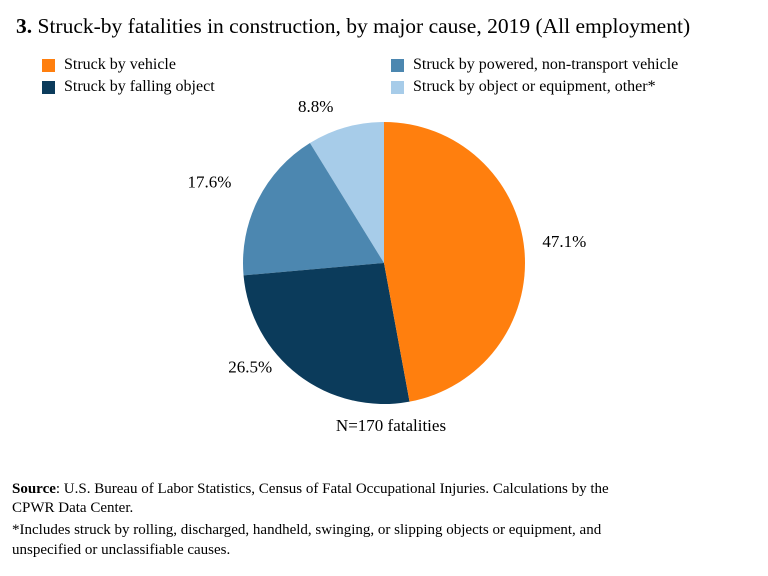 The image size is (768, 576). I want to click on title-number: 3., so click(24, 26).